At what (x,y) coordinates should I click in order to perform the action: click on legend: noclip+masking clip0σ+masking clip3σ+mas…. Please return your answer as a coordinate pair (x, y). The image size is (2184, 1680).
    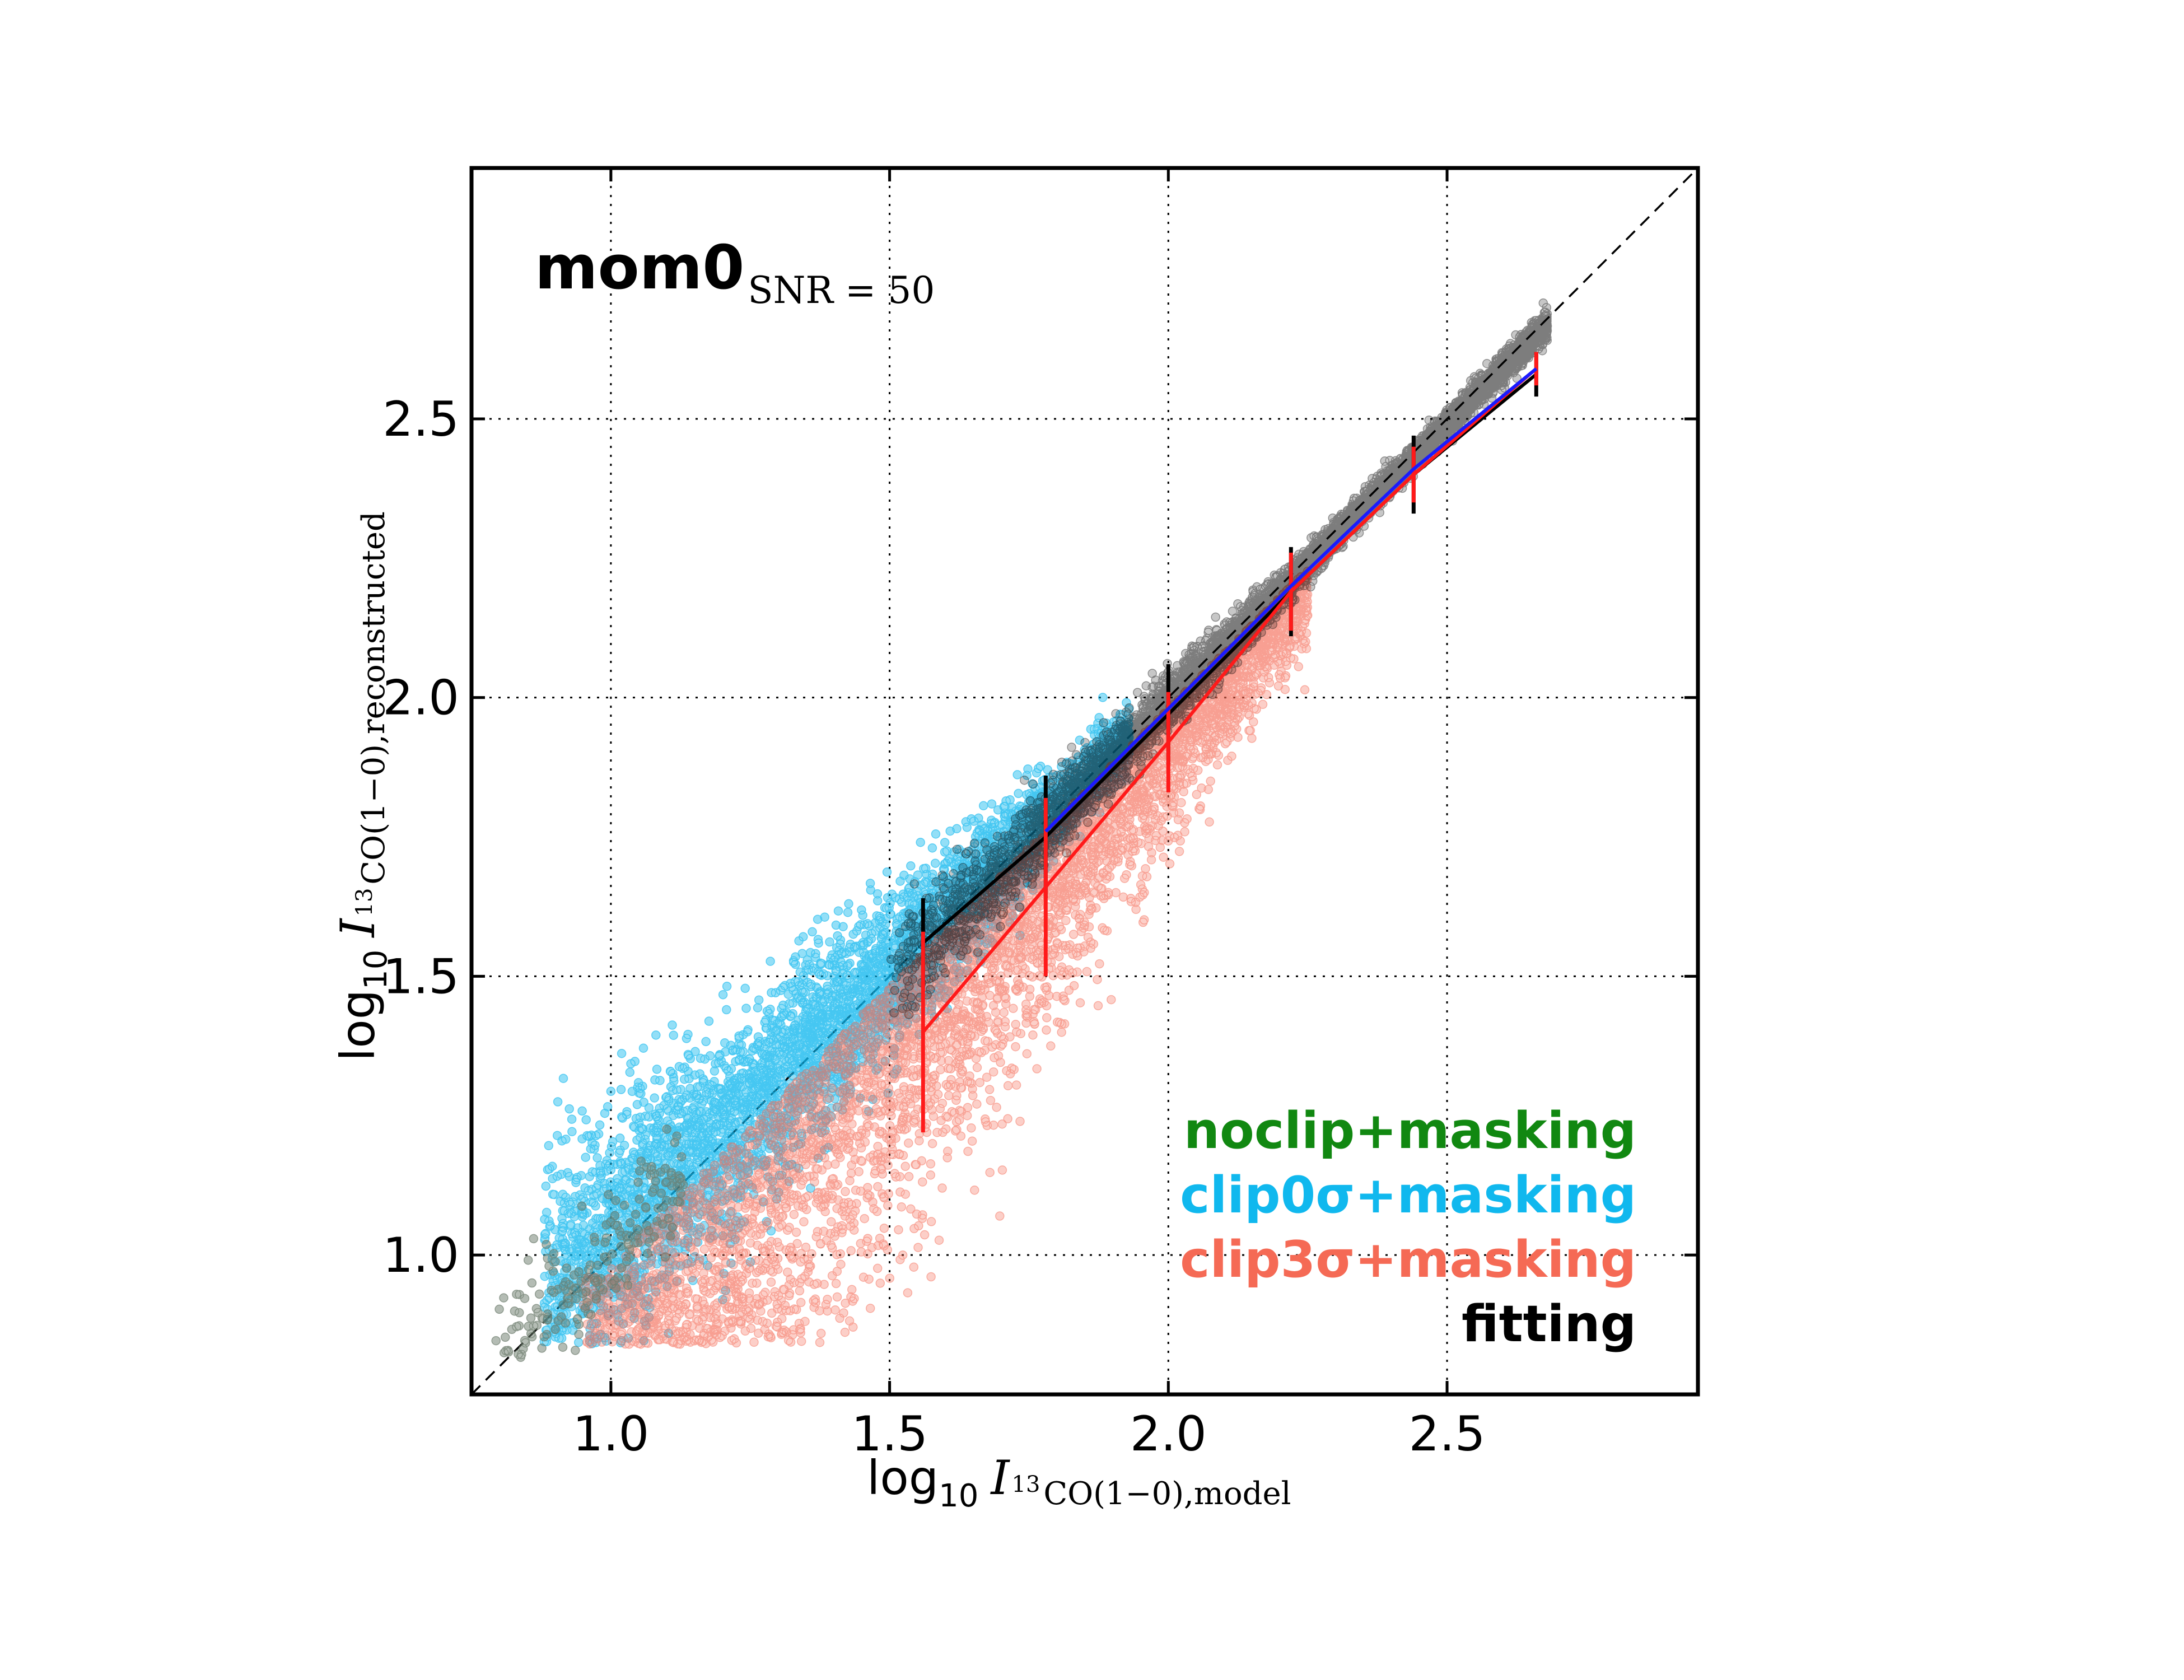
    Looking at the image, I should click on (1408, 1228).